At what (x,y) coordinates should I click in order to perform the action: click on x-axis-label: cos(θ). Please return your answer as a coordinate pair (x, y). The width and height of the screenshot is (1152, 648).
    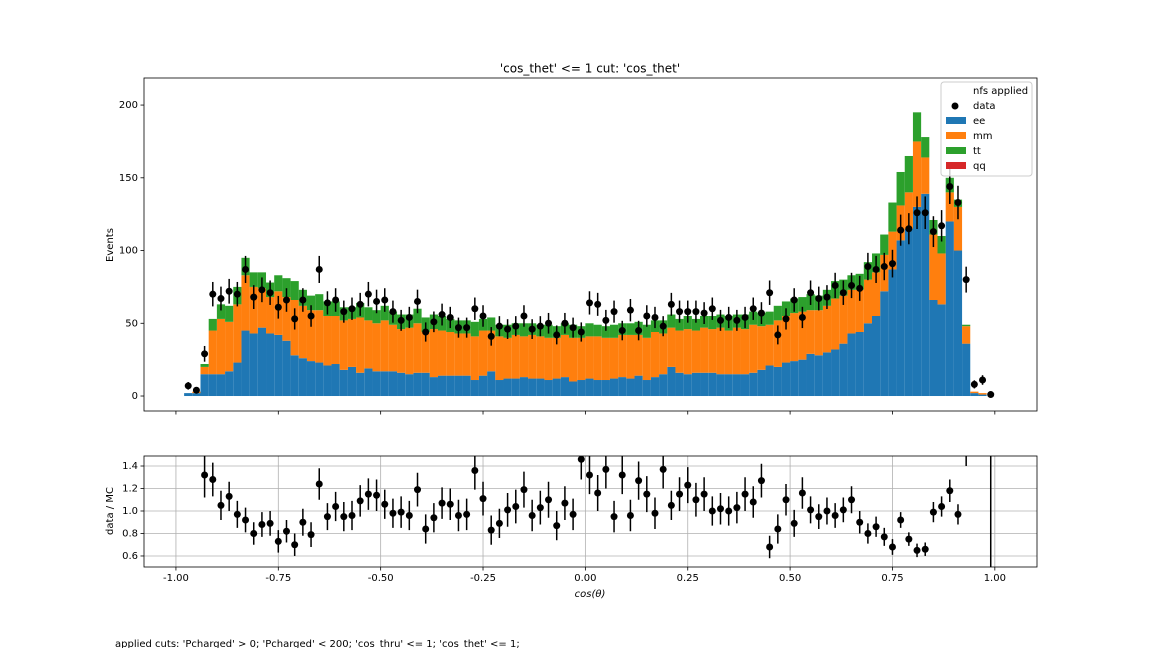
    Looking at the image, I should click on (590, 594).